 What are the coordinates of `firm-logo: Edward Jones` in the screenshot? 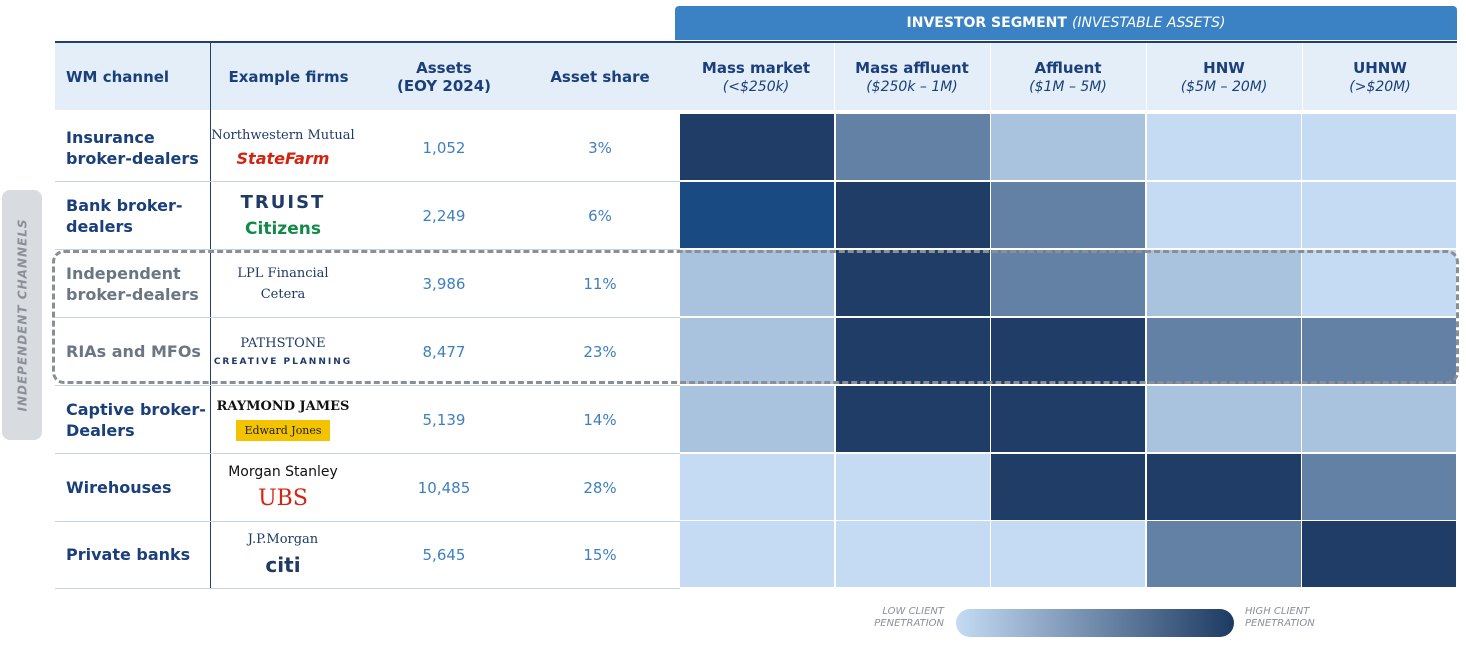 It's located at (283, 430).